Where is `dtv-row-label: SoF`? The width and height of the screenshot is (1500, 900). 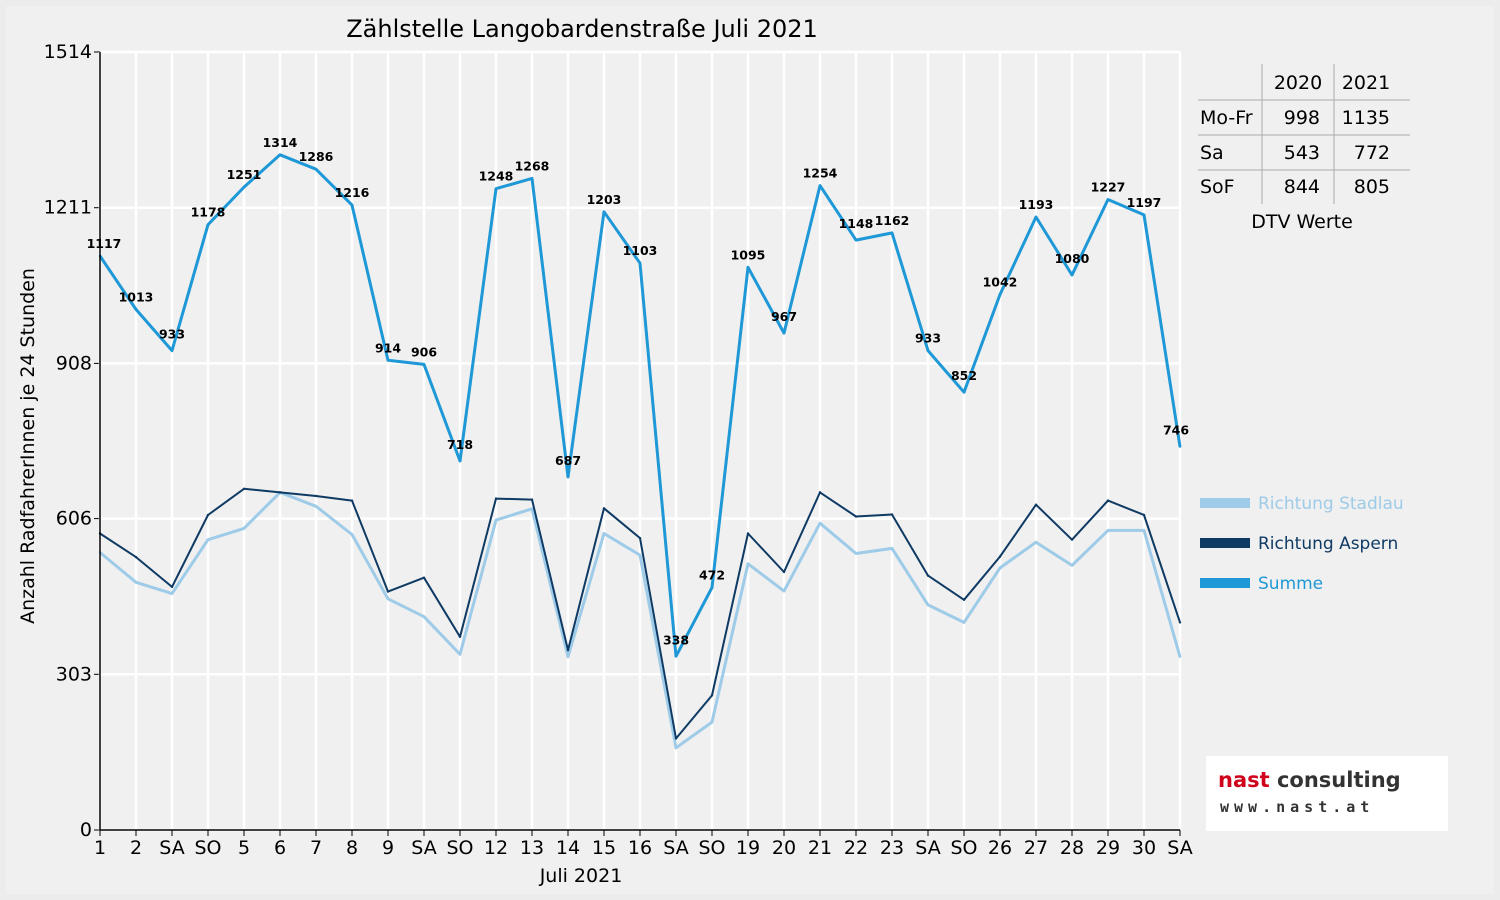 dtv-row-label: SoF is located at coordinates (1217, 187).